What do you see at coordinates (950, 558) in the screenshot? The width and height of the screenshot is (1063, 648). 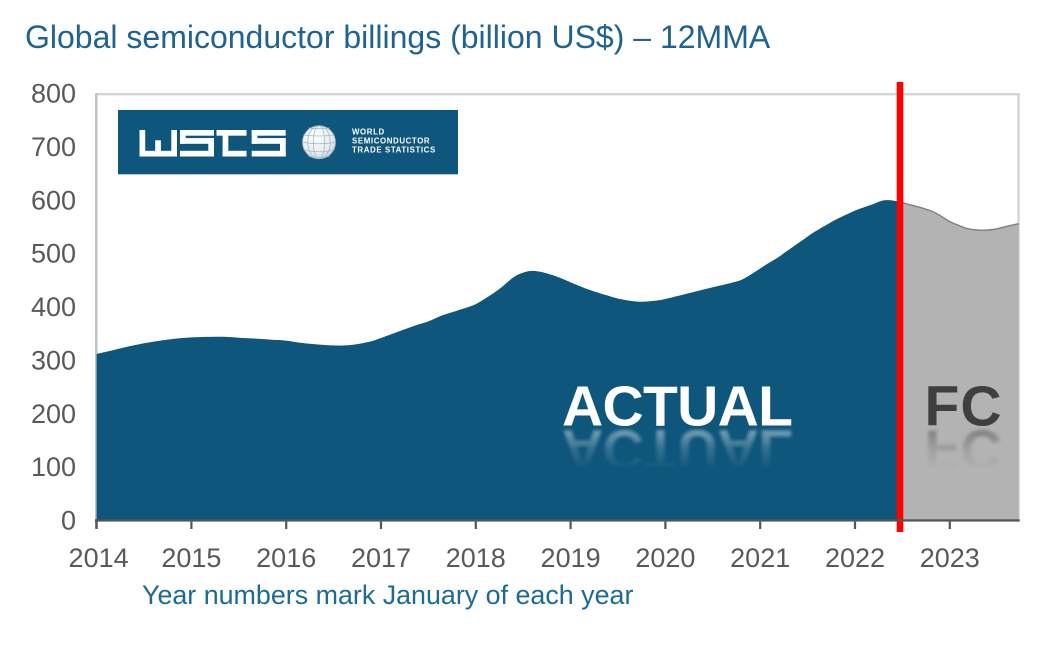 I see `svg-text: 2023` at bounding box center [950, 558].